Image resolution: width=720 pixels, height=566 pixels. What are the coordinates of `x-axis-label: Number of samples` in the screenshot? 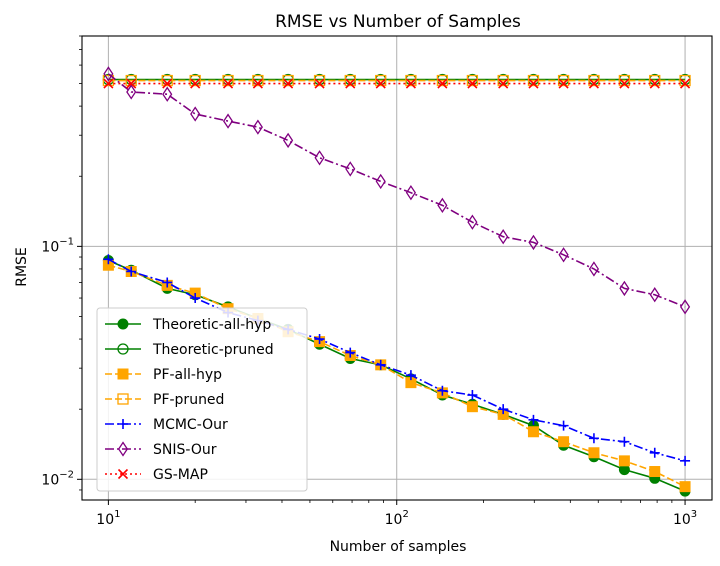 It's located at (398, 547).